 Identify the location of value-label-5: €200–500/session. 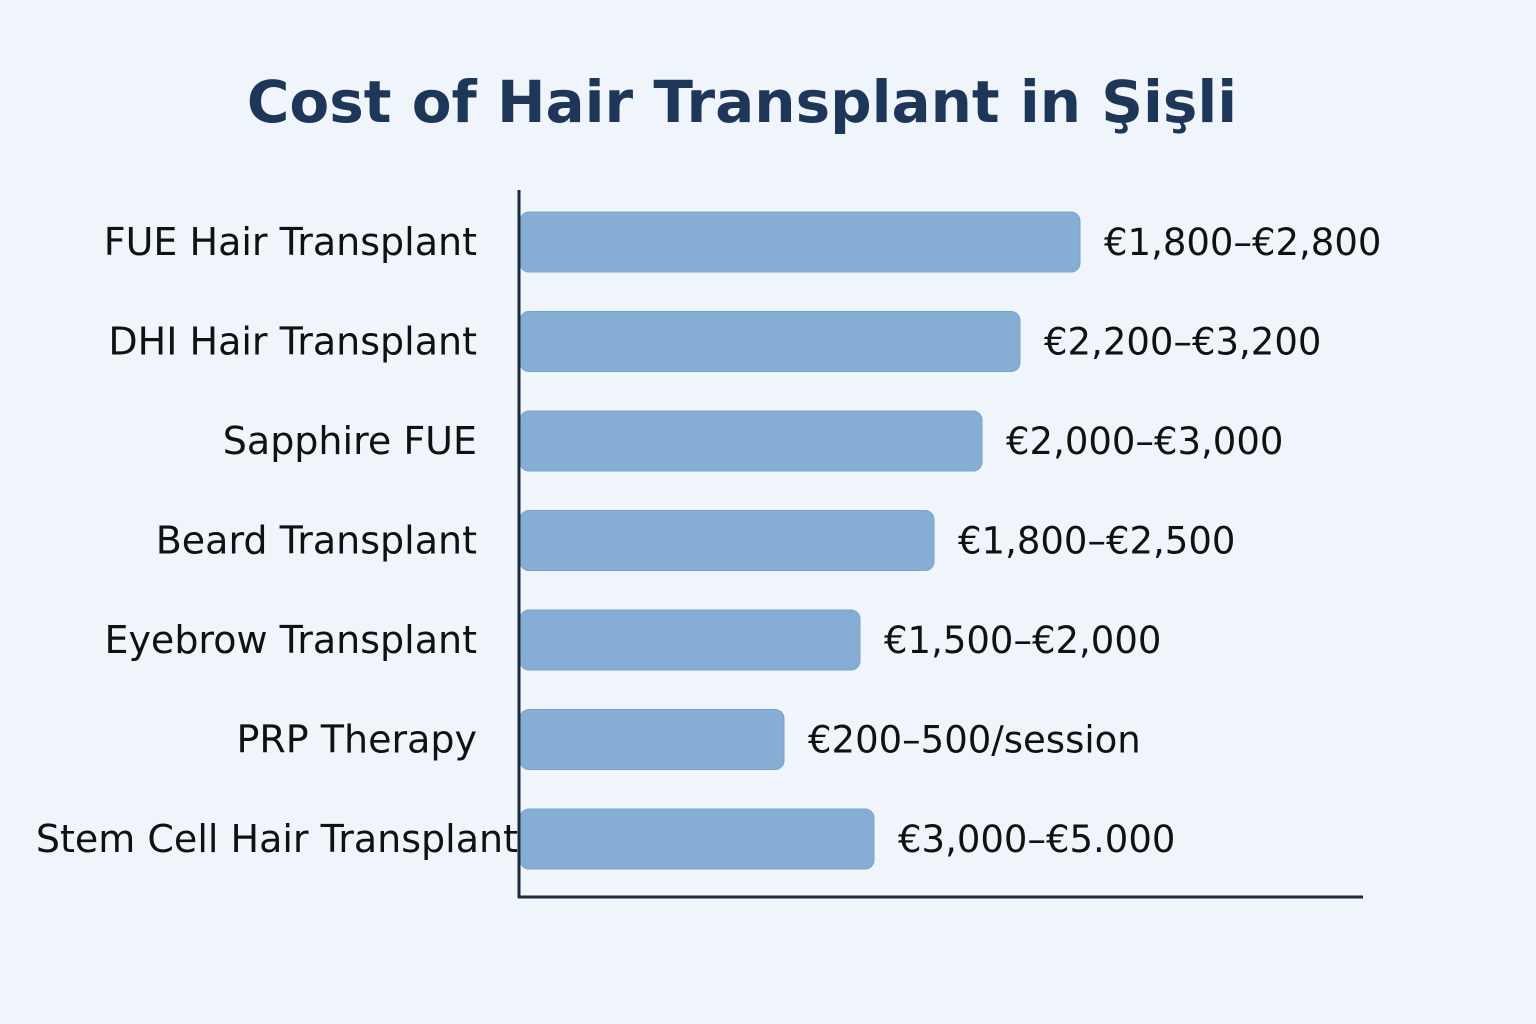
(974, 740).